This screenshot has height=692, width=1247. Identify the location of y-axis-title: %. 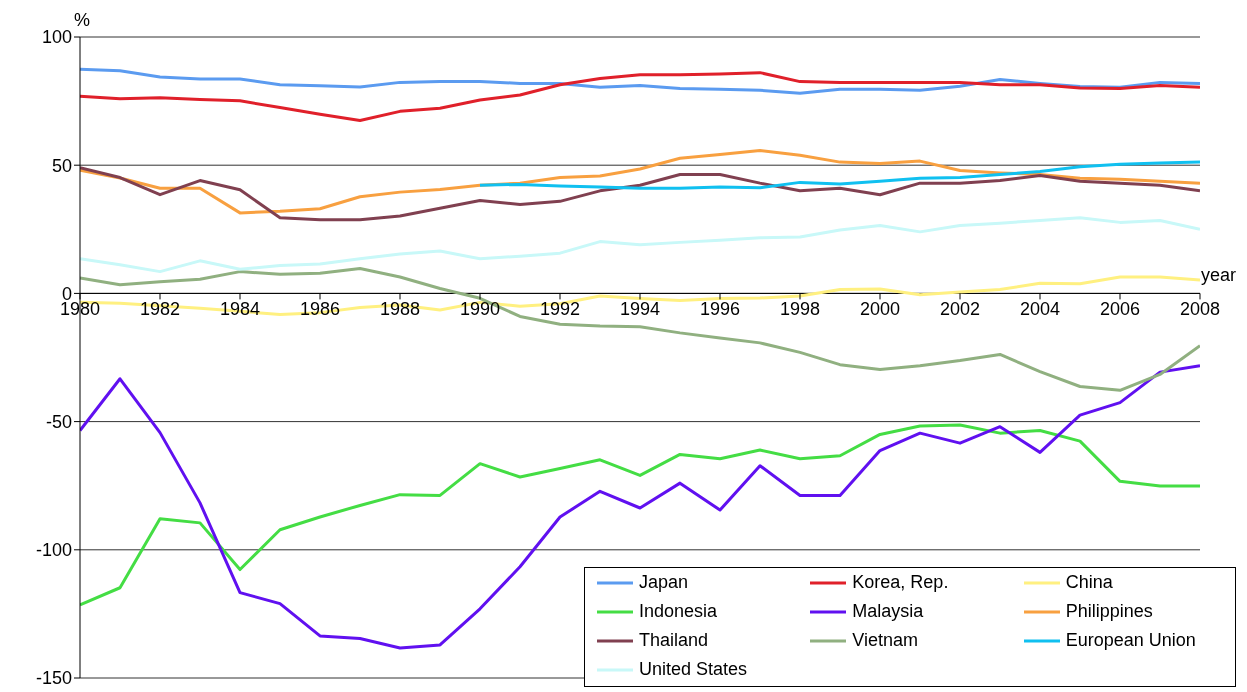
(82, 20).